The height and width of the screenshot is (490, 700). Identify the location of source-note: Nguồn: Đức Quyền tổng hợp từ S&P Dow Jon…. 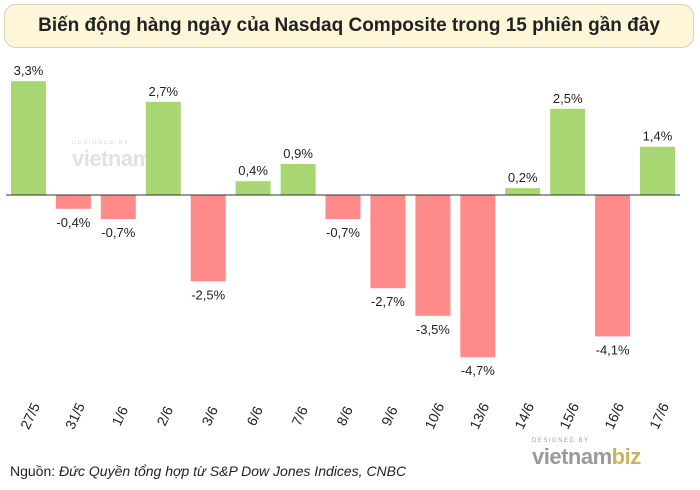
(208, 471).